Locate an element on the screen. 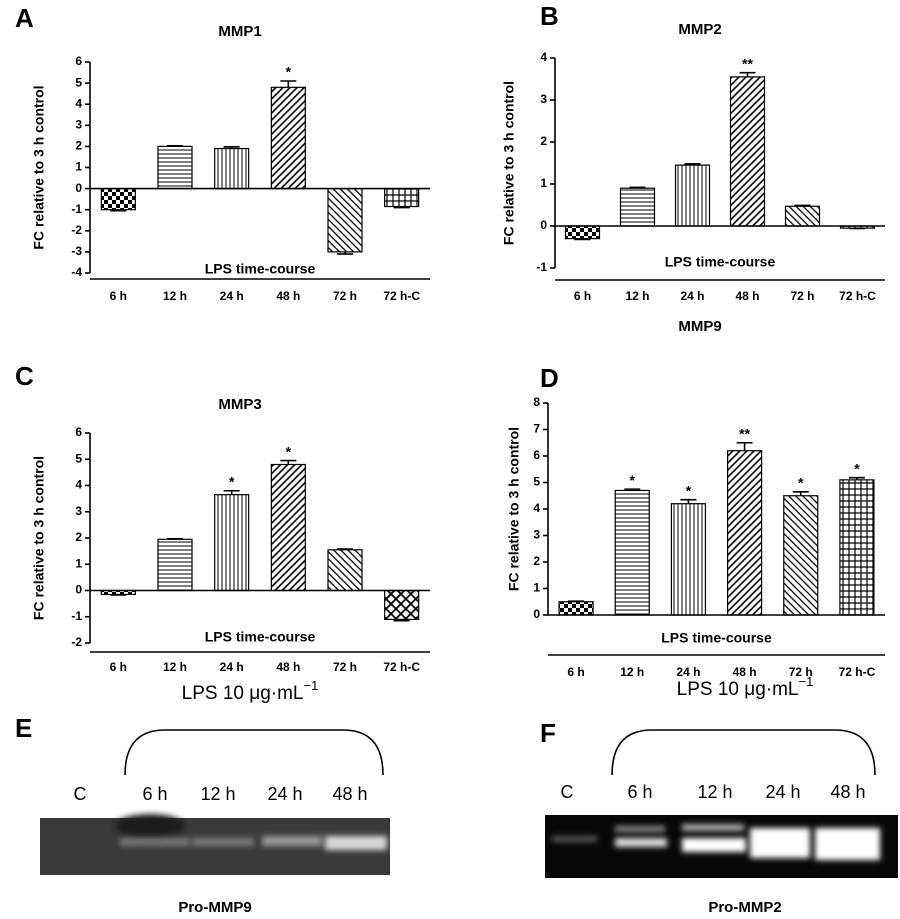 This screenshot has height=919, width=900. y-axis-label: FC relative to 3 h control is located at coordinates (39, 538).